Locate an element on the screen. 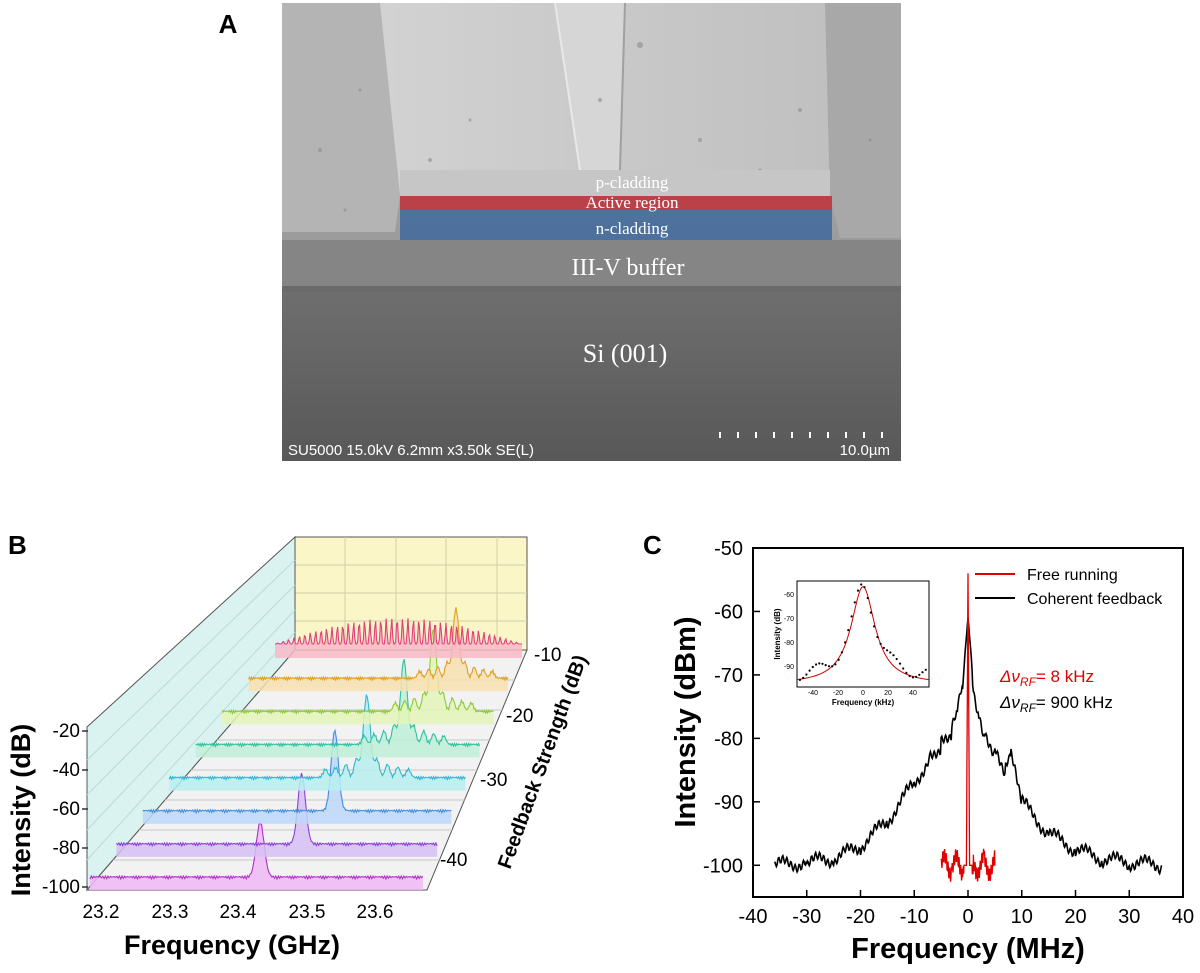 The height and width of the screenshot is (973, 1200). y-tick-label: -30 is located at coordinates (493, 780).